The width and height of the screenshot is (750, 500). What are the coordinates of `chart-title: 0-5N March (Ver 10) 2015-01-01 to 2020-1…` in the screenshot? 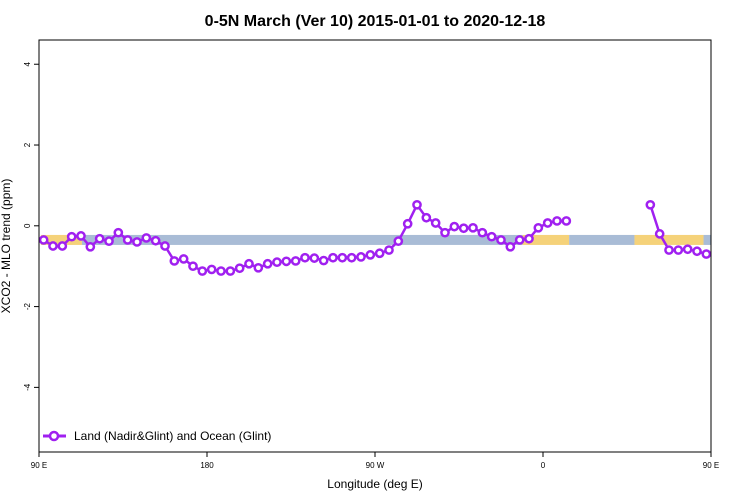 It's located at (375, 21).